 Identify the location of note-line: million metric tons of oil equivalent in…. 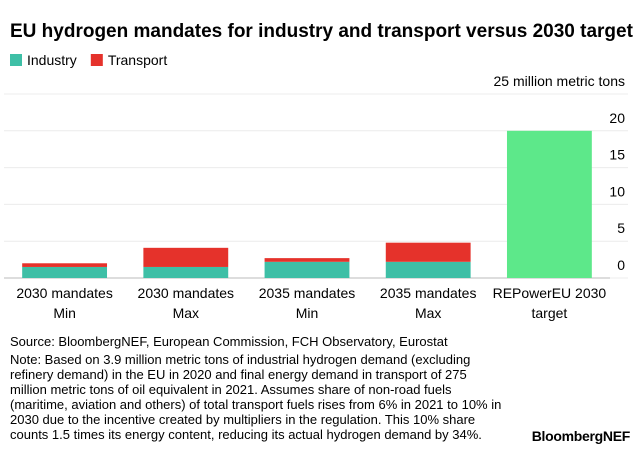
(231, 389).